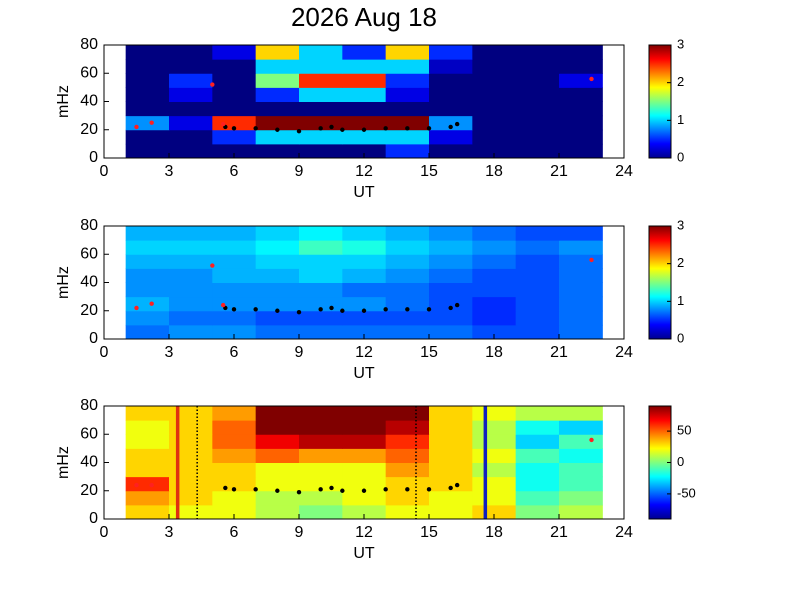  Describe the element at coordinates (212, 265) in the screenshot. I see `star-point` at that location.